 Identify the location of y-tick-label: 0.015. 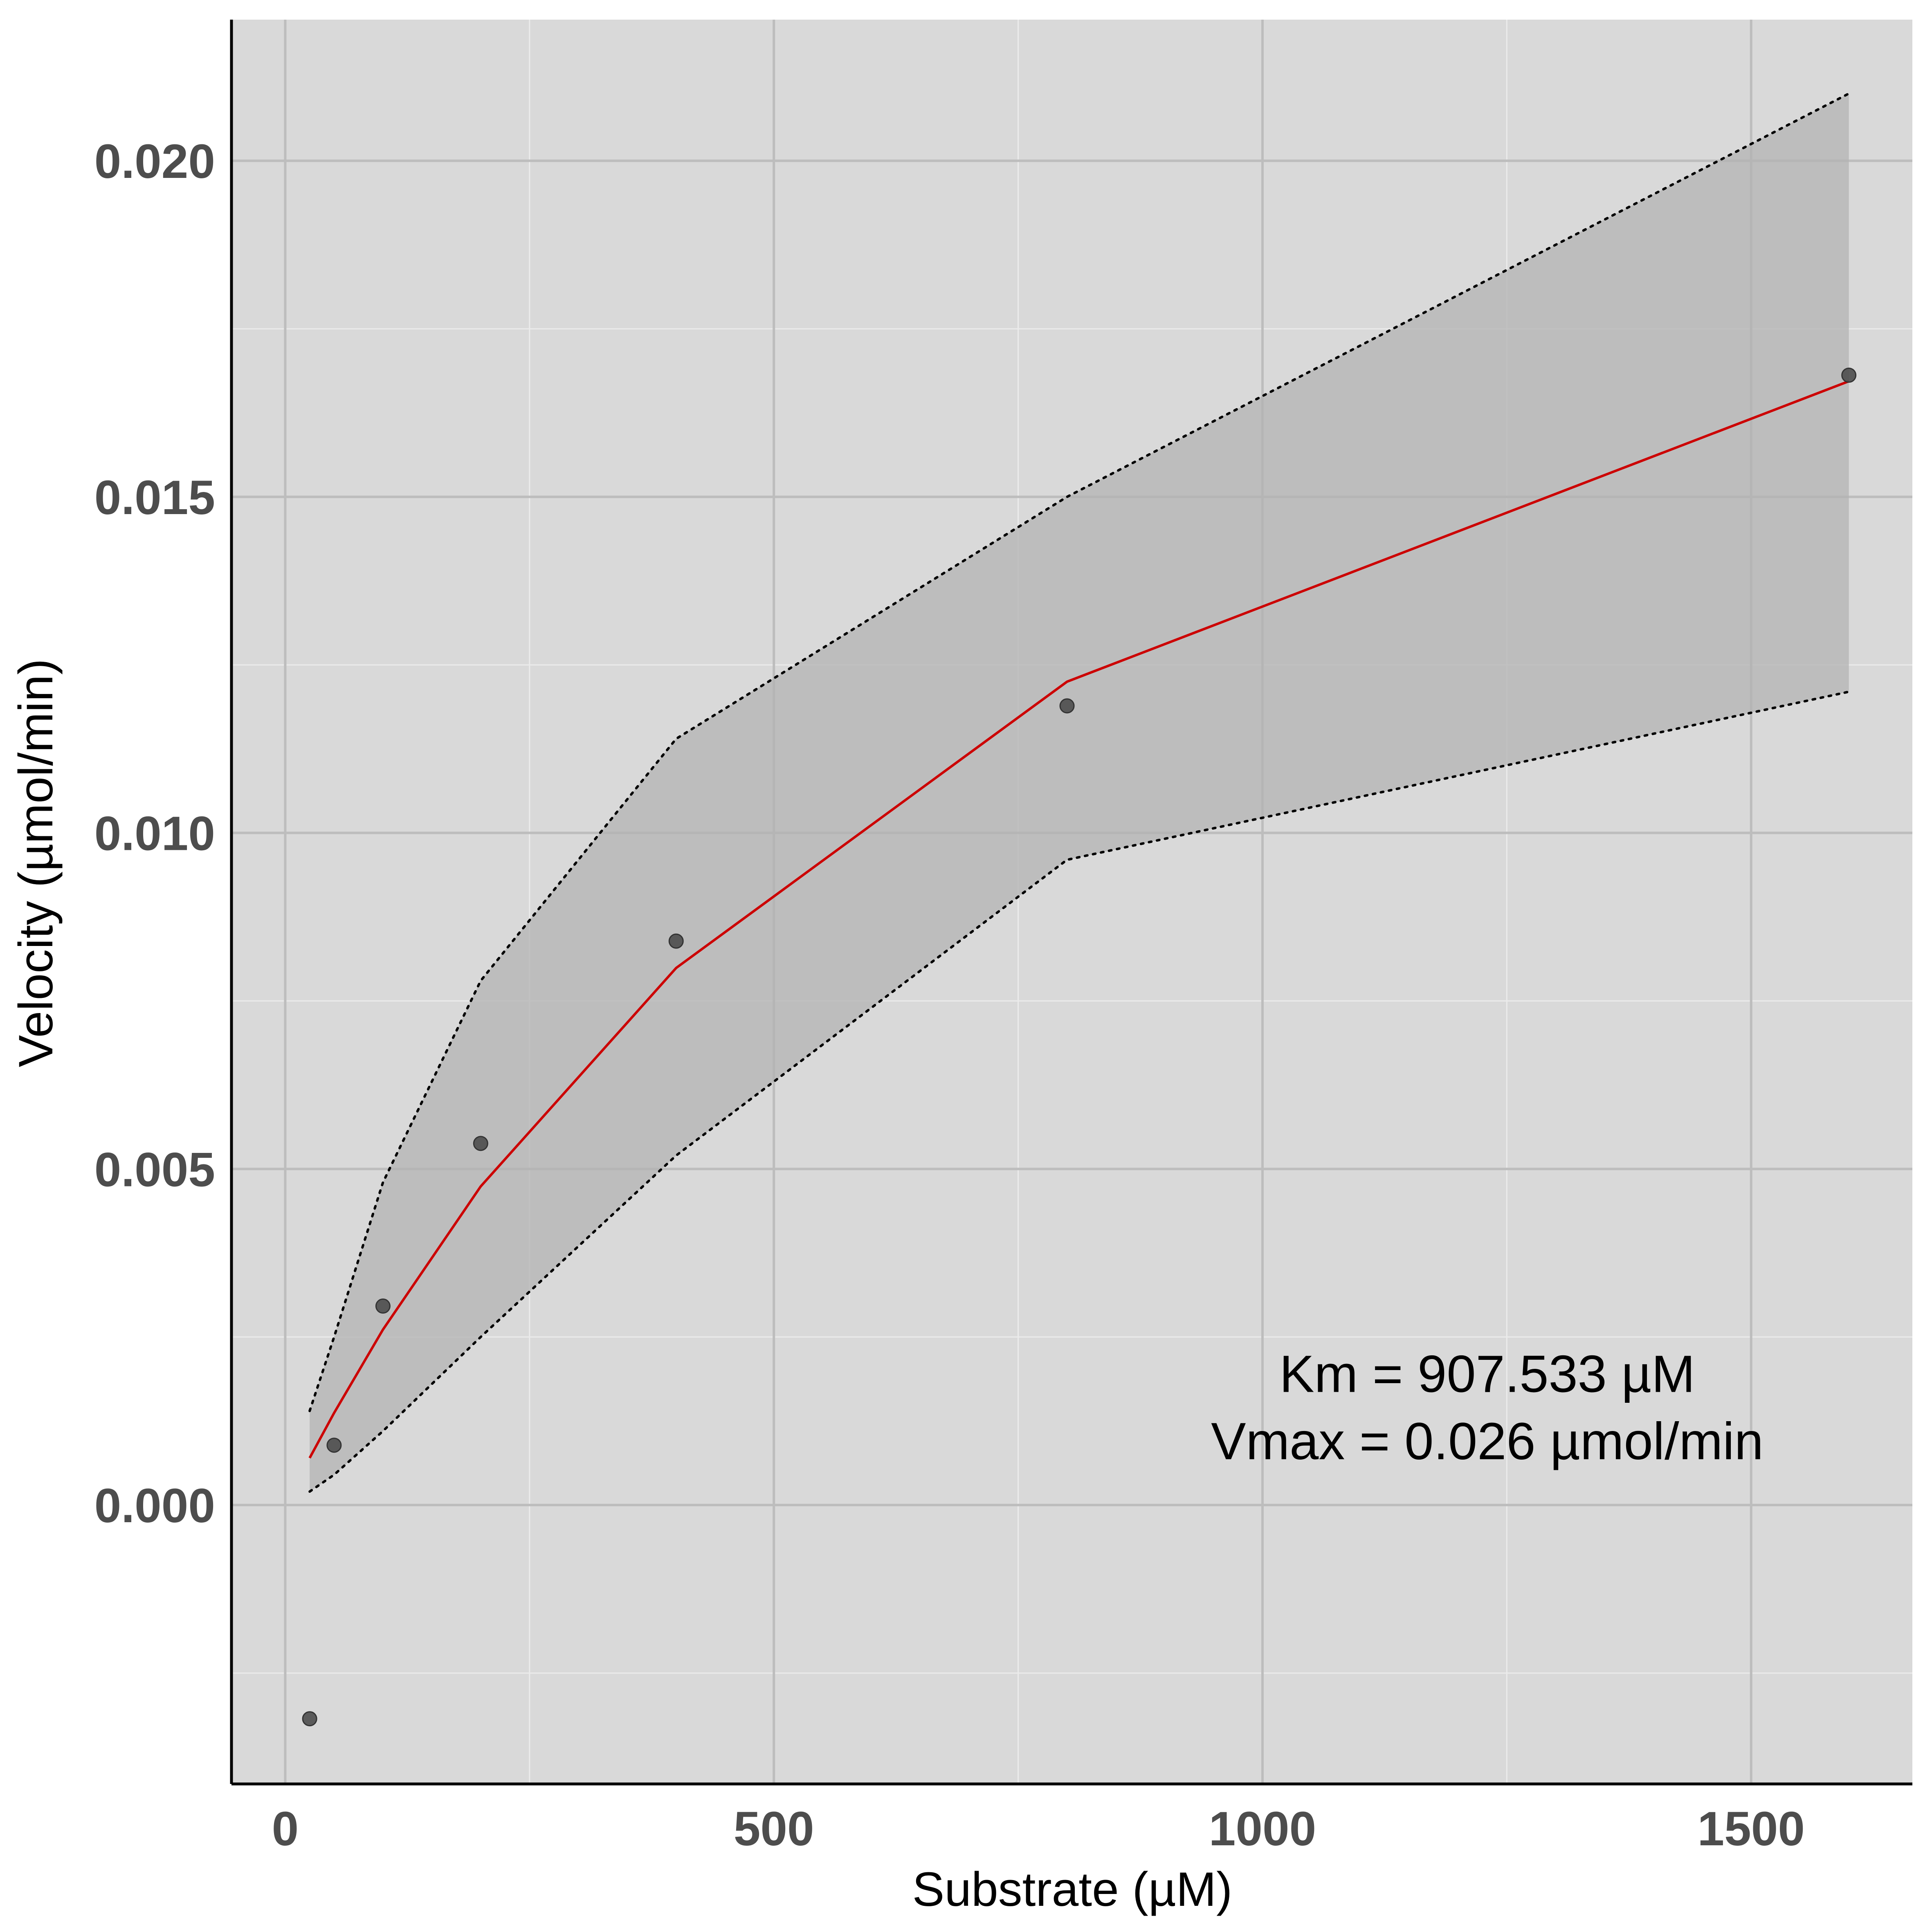
(154, 498).